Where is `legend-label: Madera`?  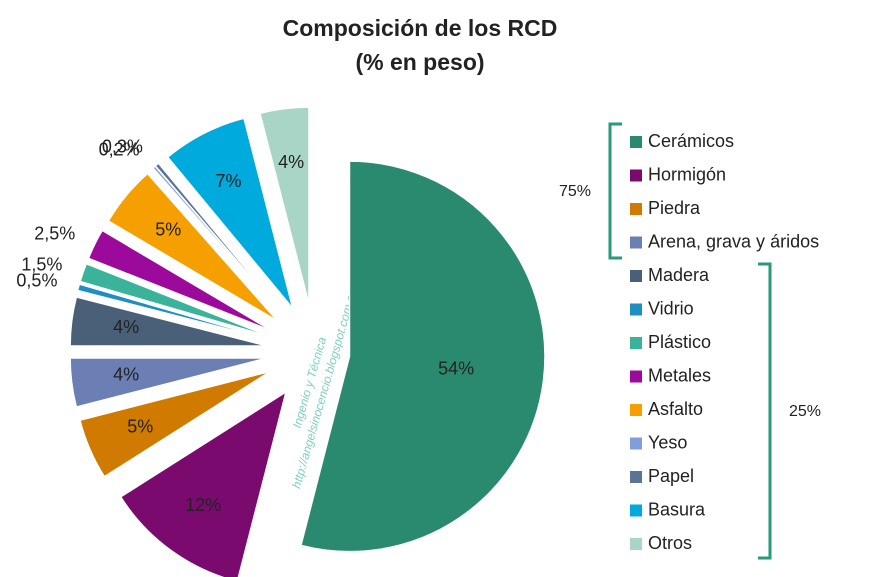 legend-label: Madera is located at coordinates (679, 275).